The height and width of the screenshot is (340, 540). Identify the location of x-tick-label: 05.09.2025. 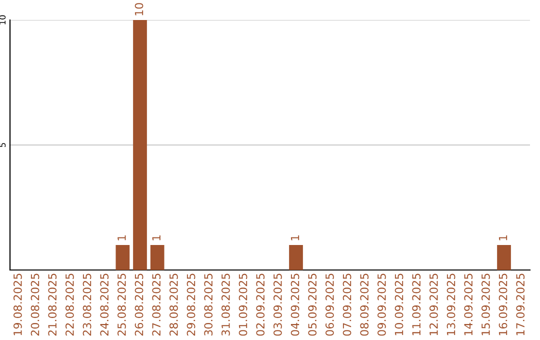
(312, 305).